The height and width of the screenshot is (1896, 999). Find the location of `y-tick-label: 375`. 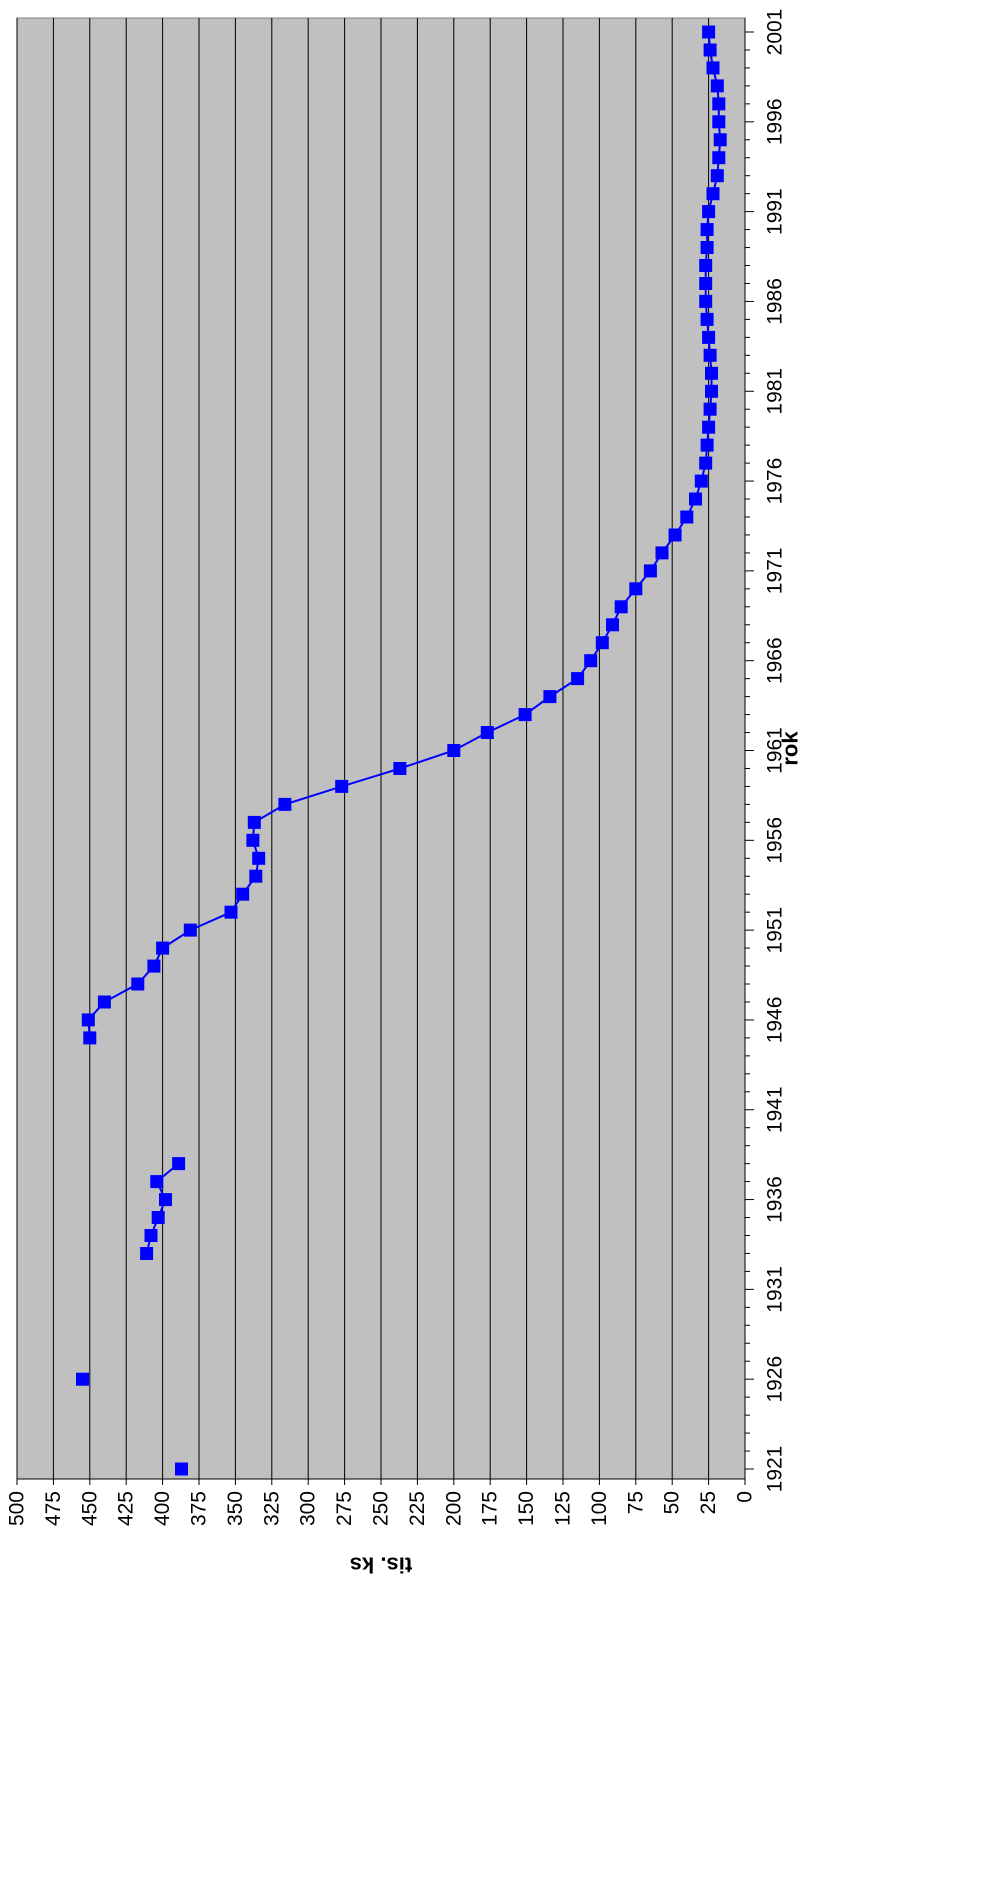

y-tick-label: 375 is located at coordinates (199, 1508).